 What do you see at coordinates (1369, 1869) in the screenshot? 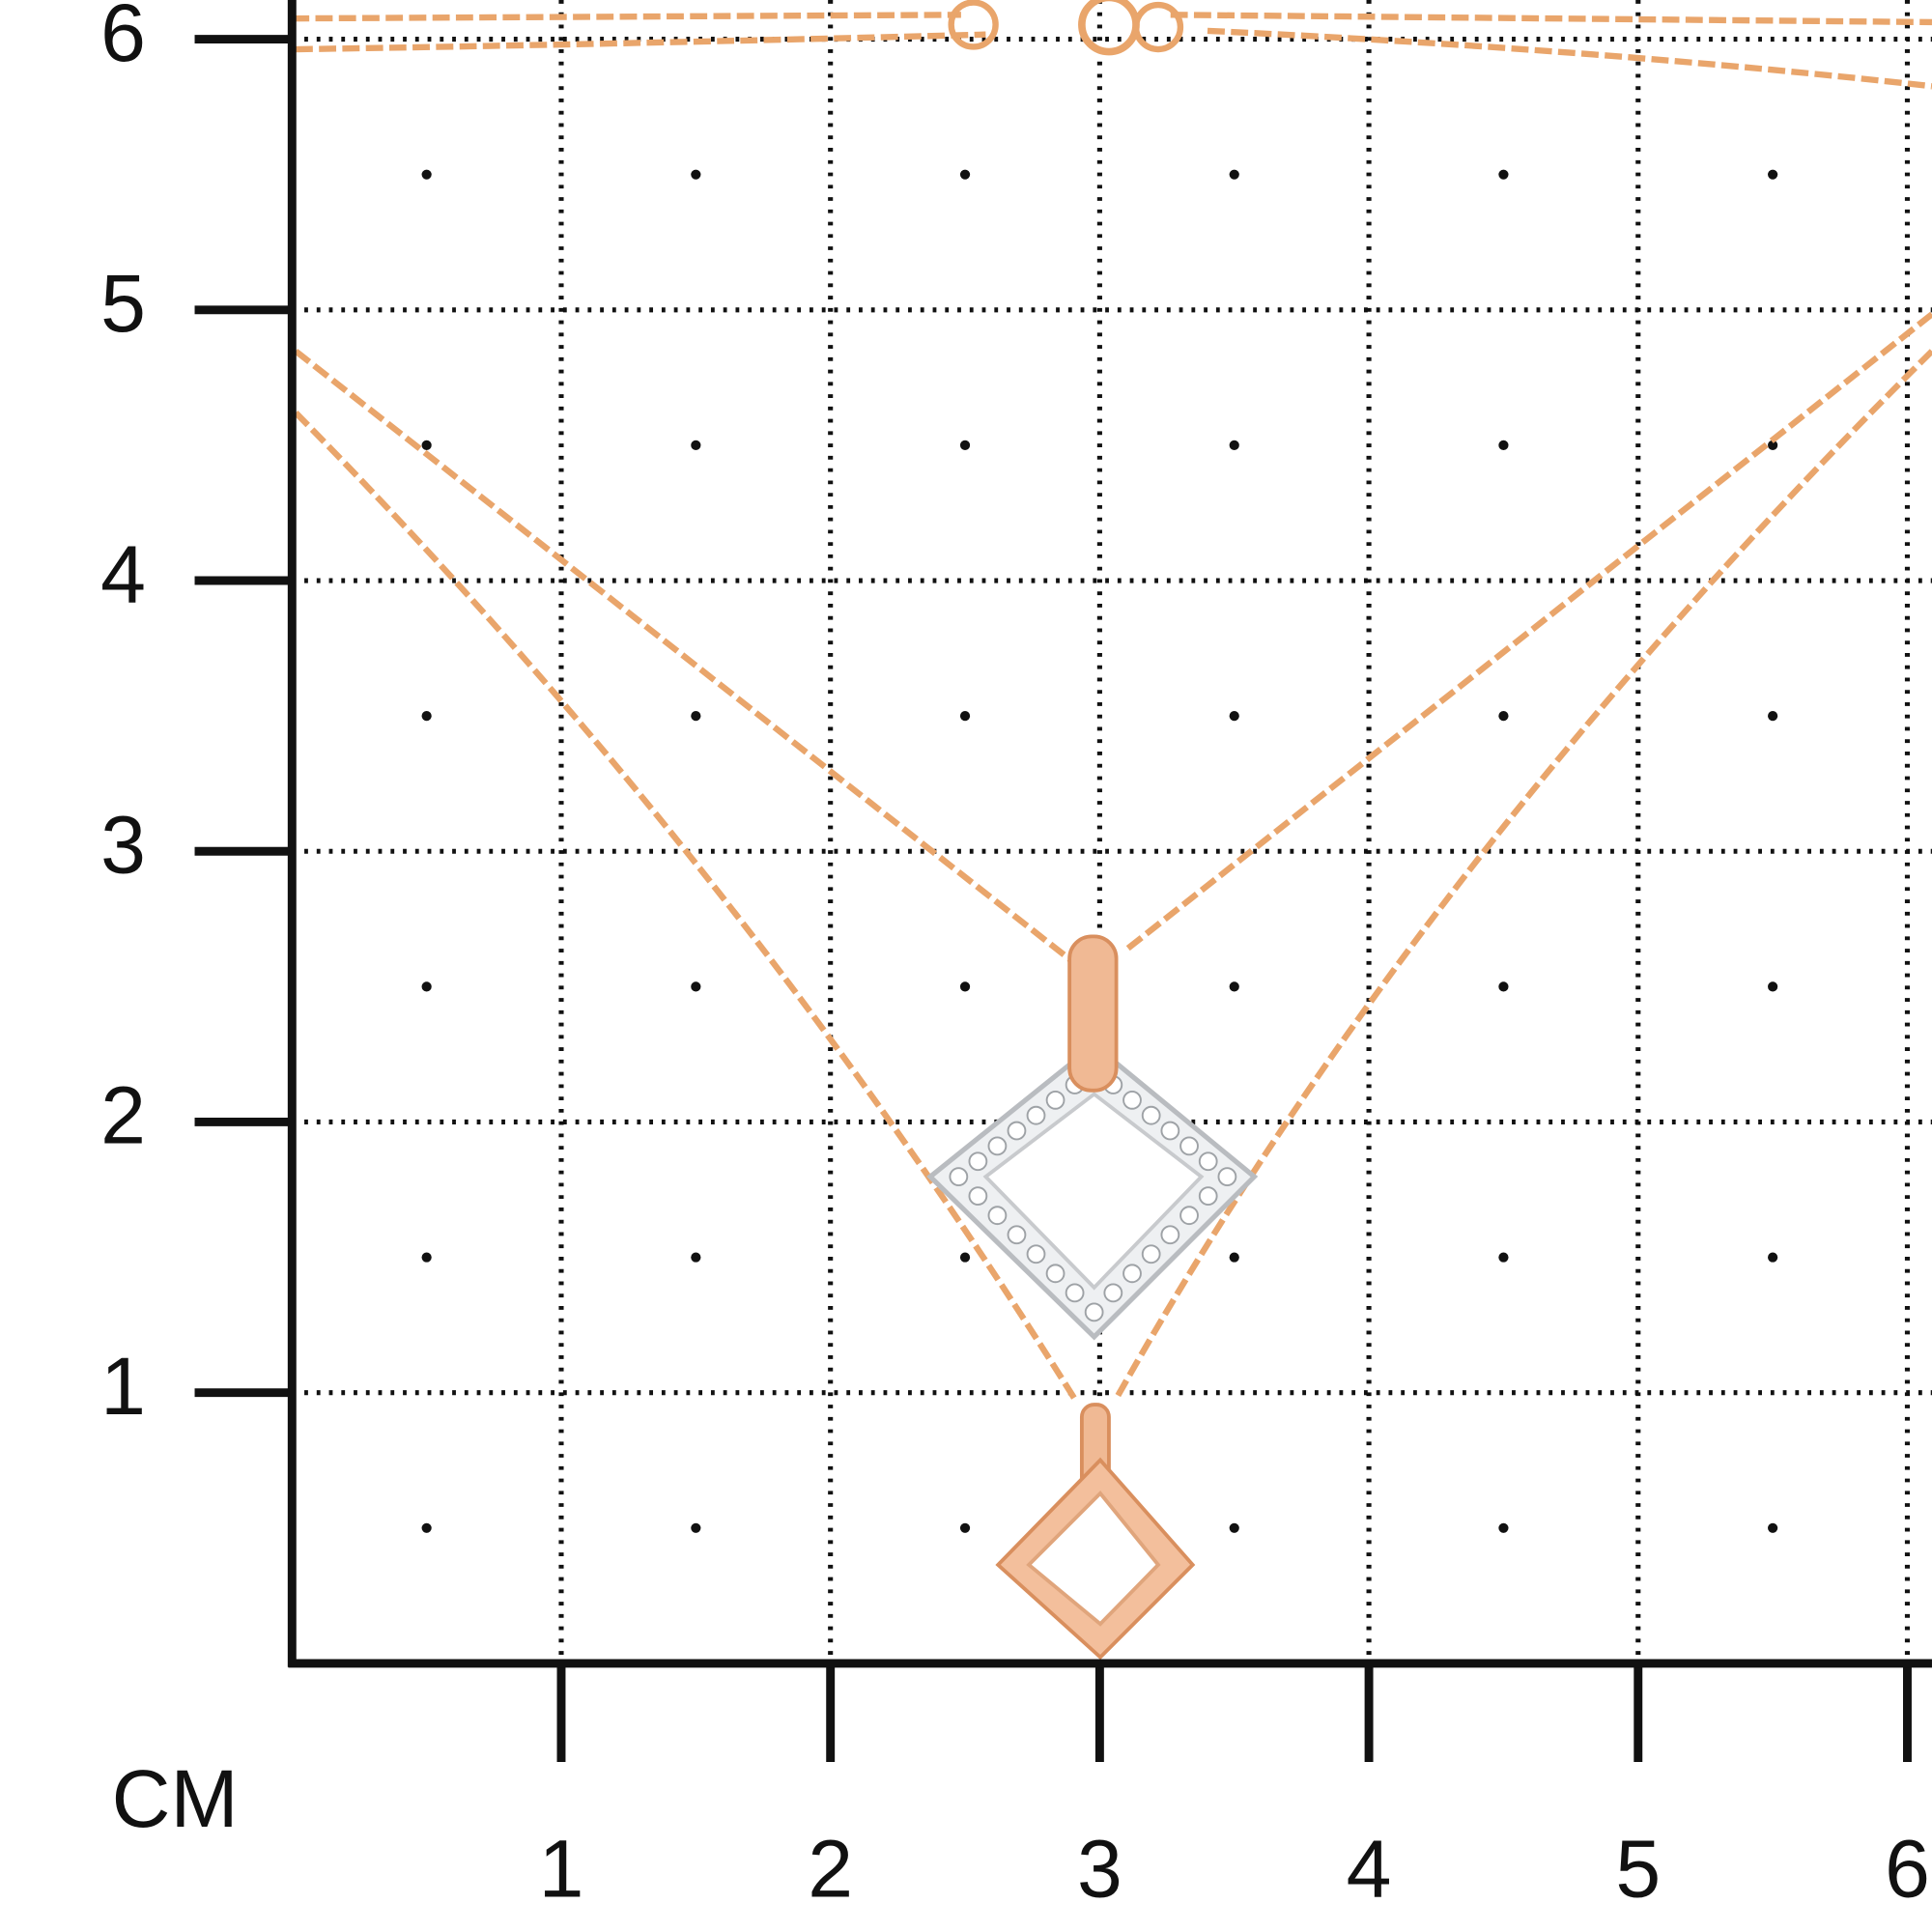
I see `x-tick-label: 4` at bounding box center [1369, 1869].